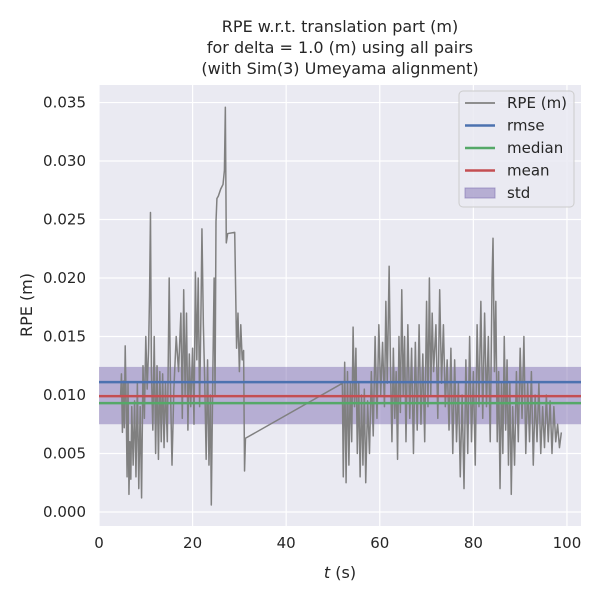 The image size is (600, 600). What do you see at coordinates (340, 47) in the screenshot?
I see `chart-title-line-2: for delta = 1.0 (m) using all pairs` at bounding box center [340, 47].